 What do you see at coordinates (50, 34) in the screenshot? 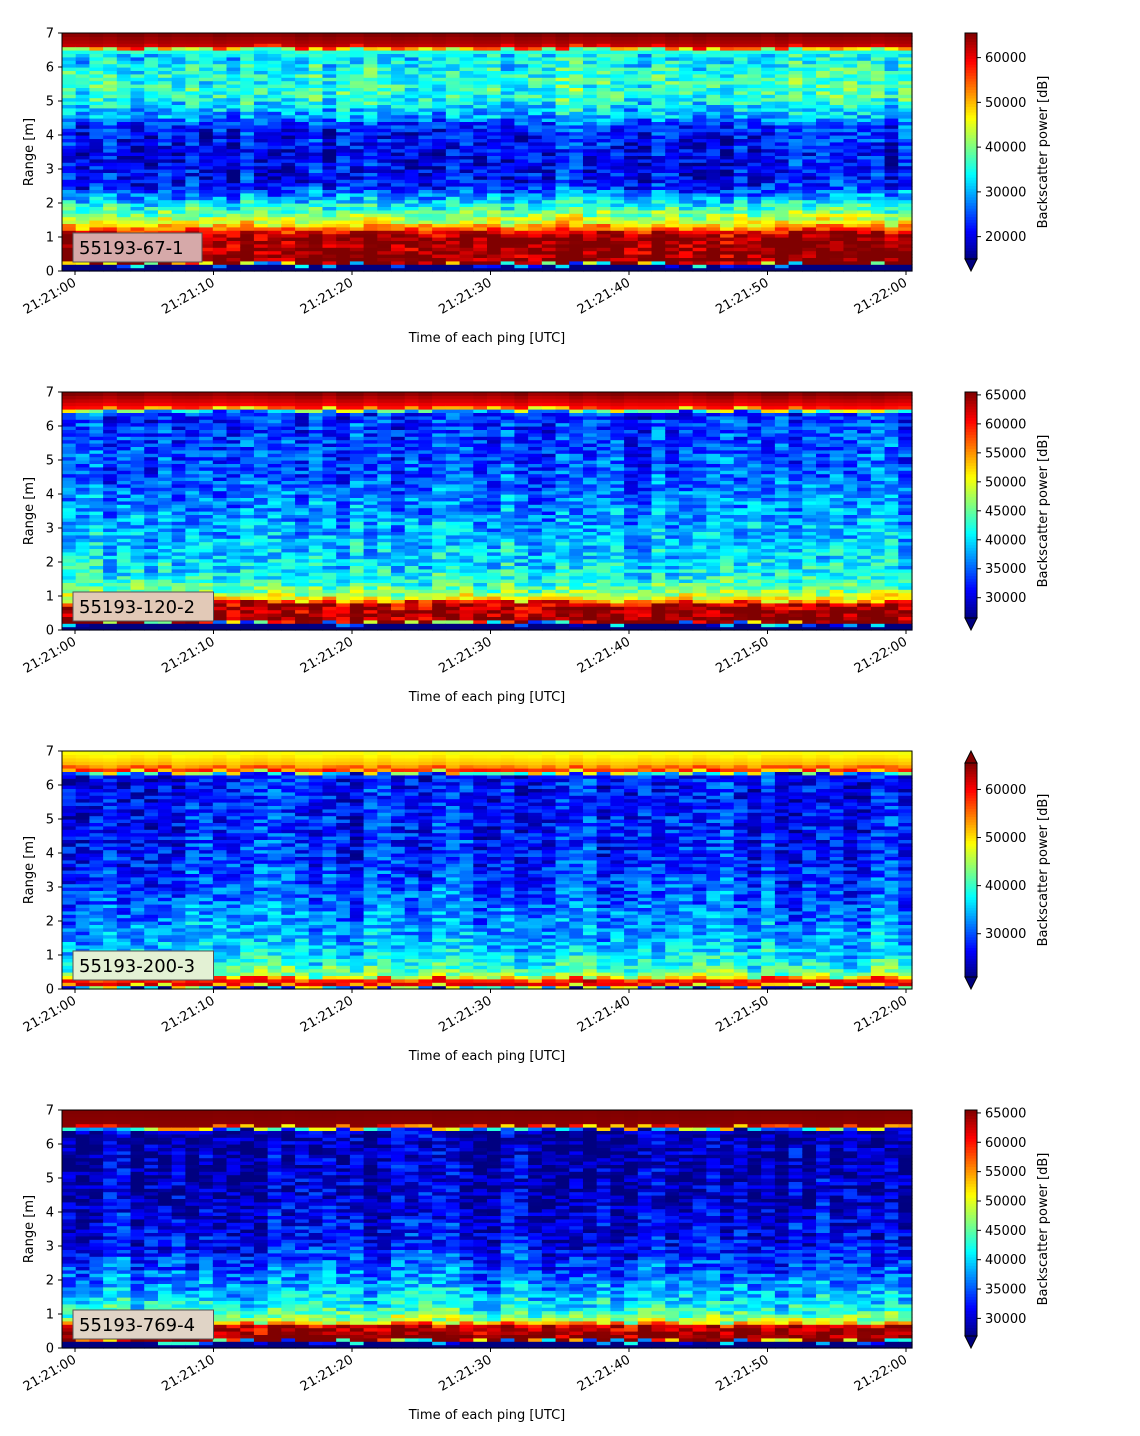
I see `y-tick-label: 7` at bounding box center [50, 34].